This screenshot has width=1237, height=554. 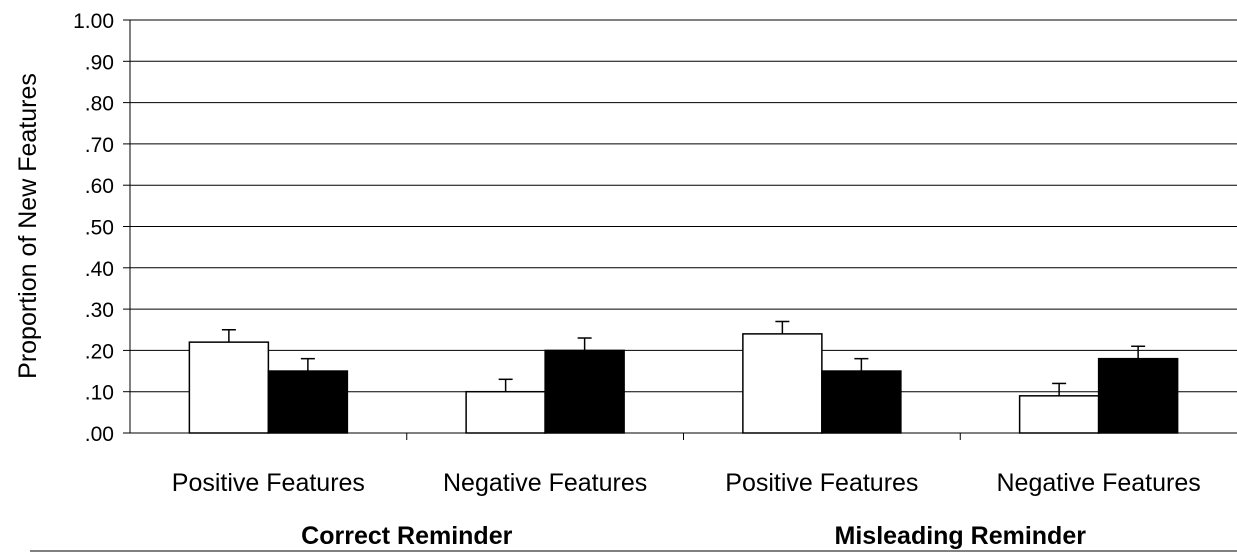 I want to click on y-tick-label: .50, so click(x=99, y=228).